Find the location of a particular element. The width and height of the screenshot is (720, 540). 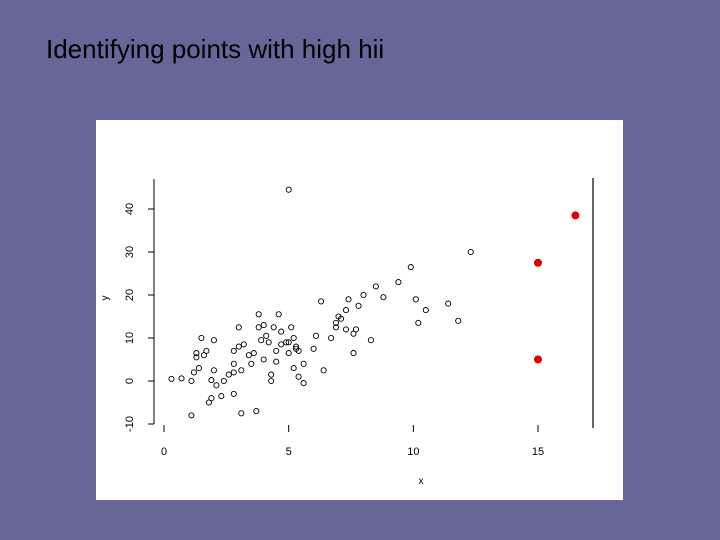

y-axis-label: y is located at coordinates (105, 298).